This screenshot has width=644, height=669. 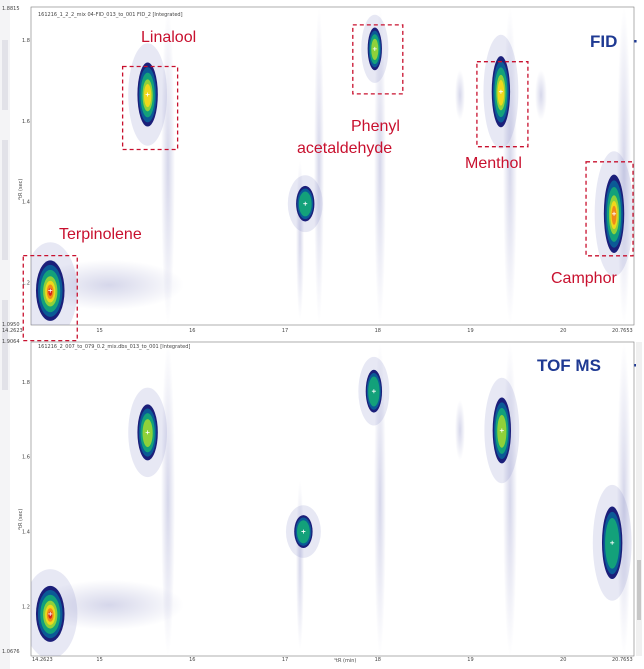 I want to click on fid-peak-camphor, so click(x=614, y=214).